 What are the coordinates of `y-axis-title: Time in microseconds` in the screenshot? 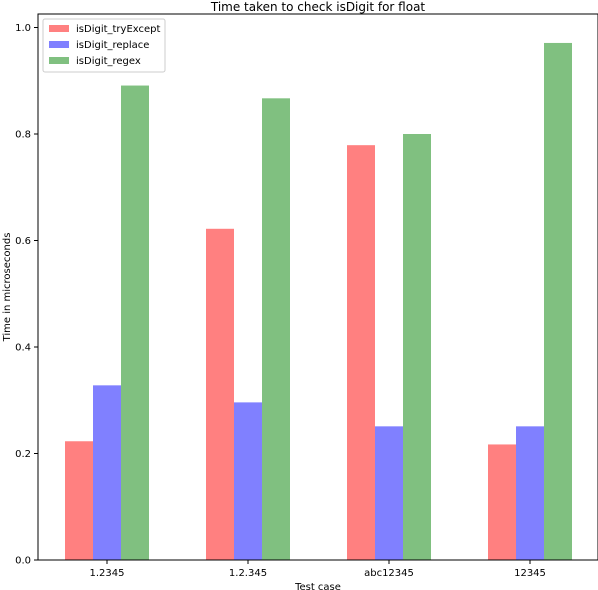 It's located at (7, 288).